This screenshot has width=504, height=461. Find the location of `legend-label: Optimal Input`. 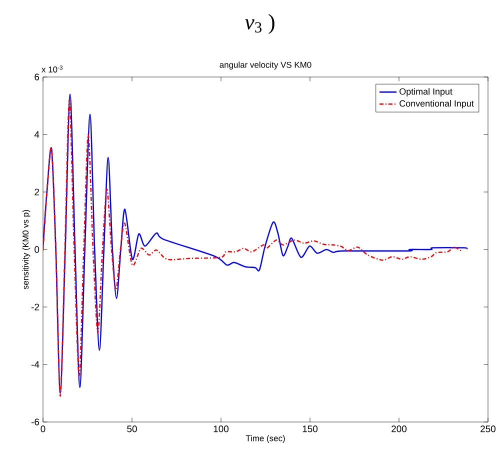

legend-label: Optimal Input is located at coordinates (426, 92).